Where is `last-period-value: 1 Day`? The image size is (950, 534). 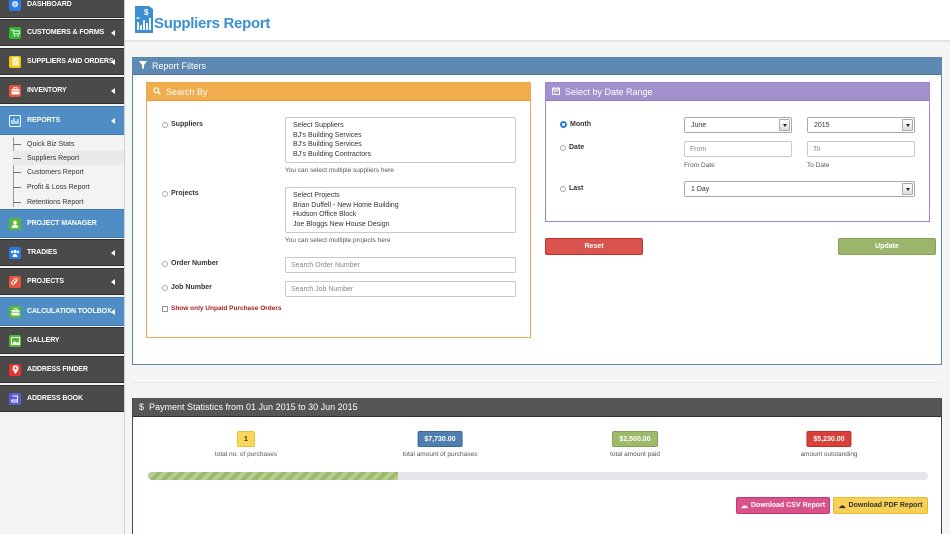 last-period-value: 1 Day is located at coordinates (700, 189).